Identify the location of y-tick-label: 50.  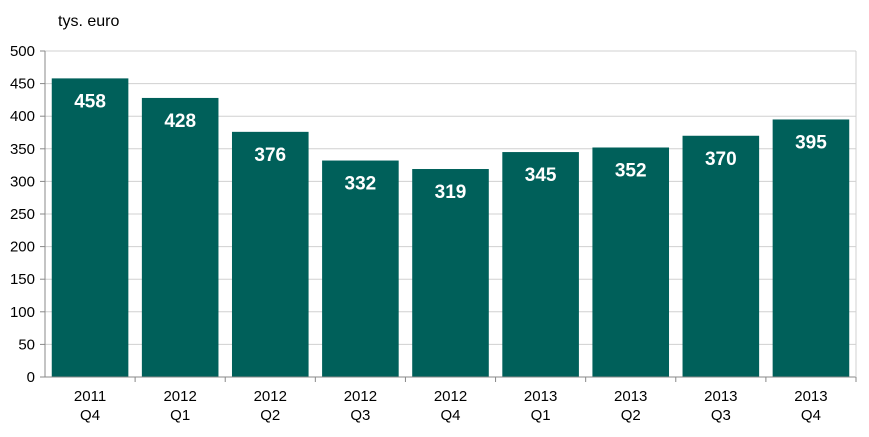
(26, 344).